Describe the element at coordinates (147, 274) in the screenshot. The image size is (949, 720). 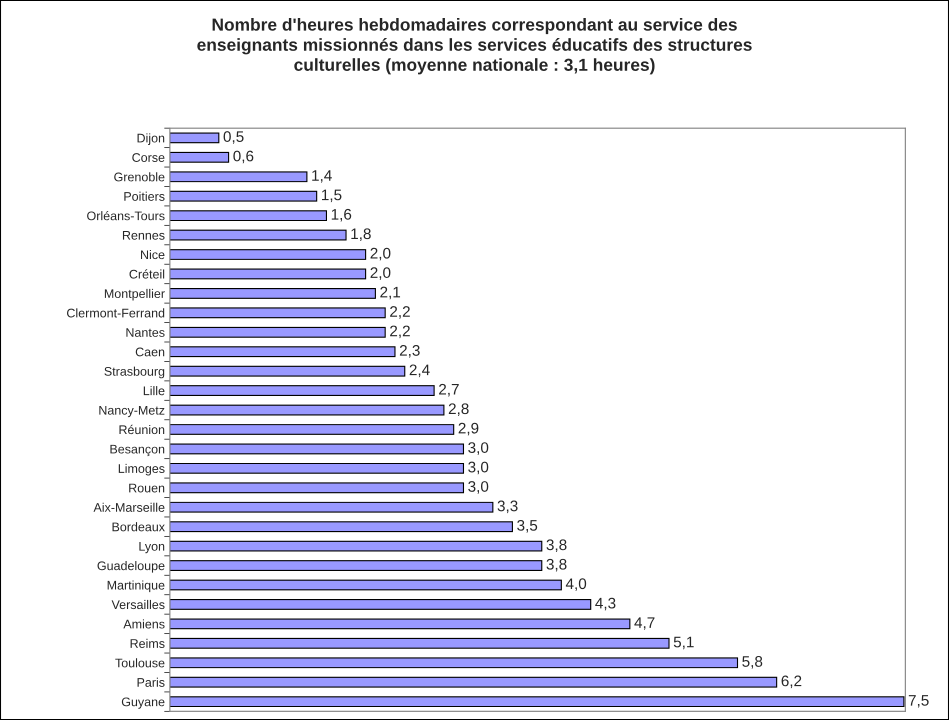
I see `y-tick-label: Créteil` at that location.